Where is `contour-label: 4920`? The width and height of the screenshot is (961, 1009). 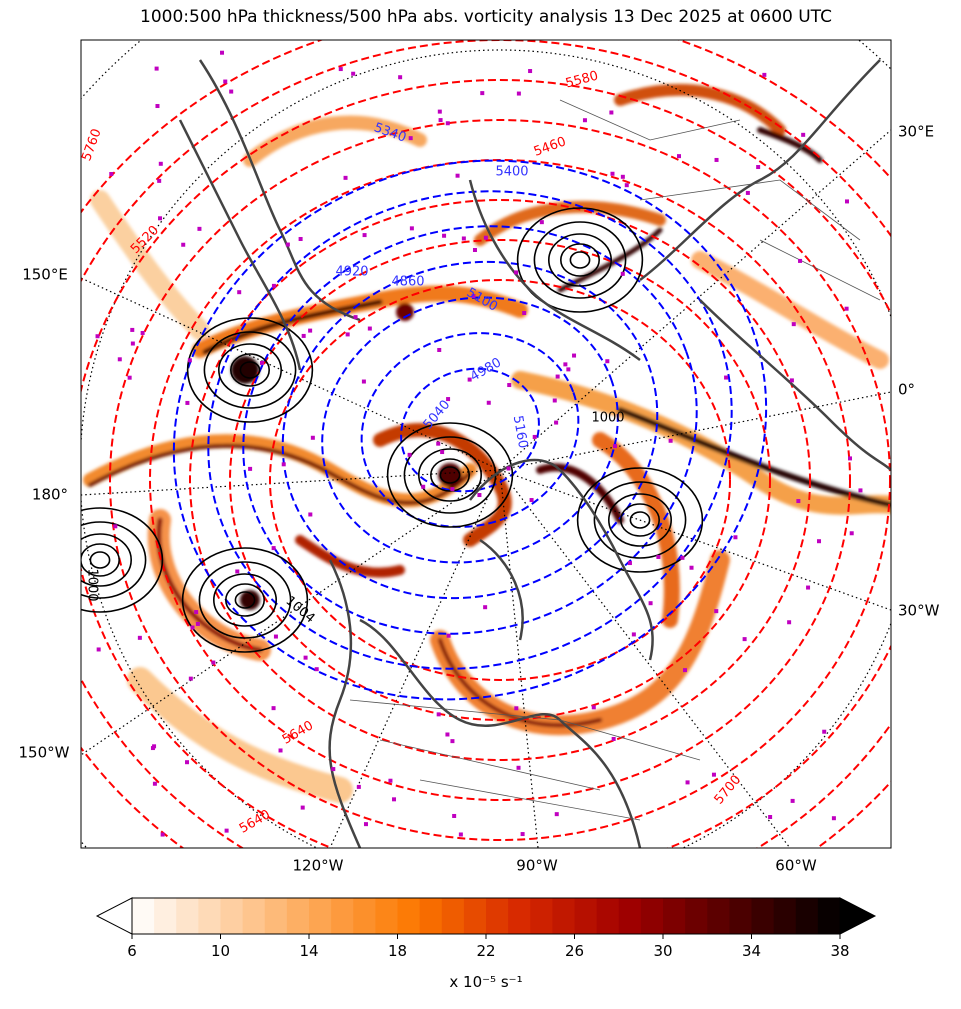 contour-label: 4920 is located at coordinates (351, 272).